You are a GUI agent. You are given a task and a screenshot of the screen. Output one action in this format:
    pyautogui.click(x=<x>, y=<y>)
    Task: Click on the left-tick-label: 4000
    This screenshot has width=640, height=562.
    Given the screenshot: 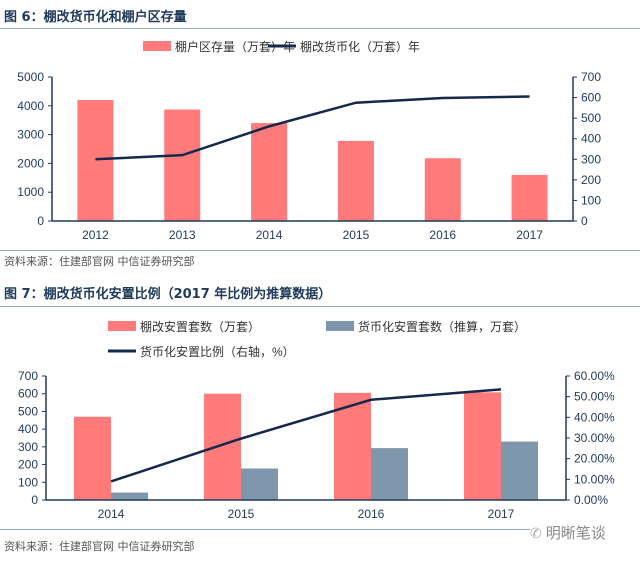 What is the action you would take?
    pyautogui.click(x=30, y=106)
    